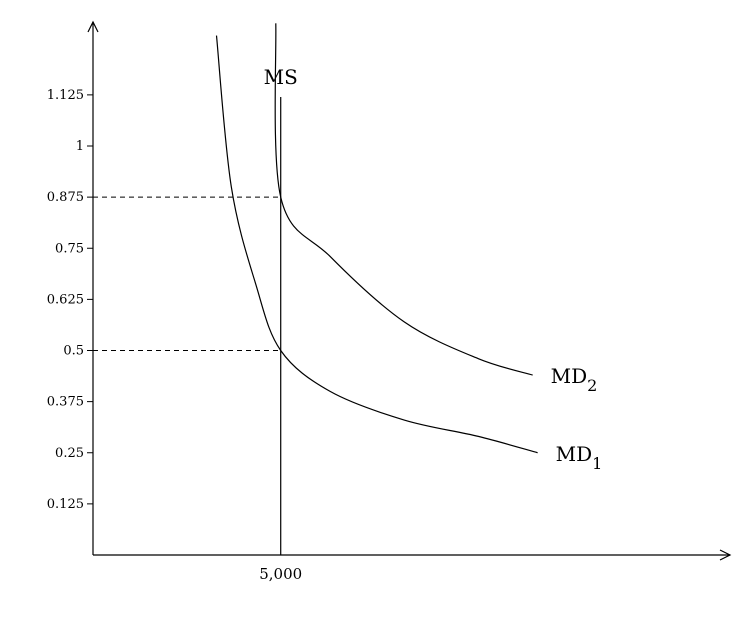 The image size is (754, 626). What do you see at coordinates (65, 504) in the screenshot?
I see `y-tick-label: 0.125` at bounding box center [65, 504].